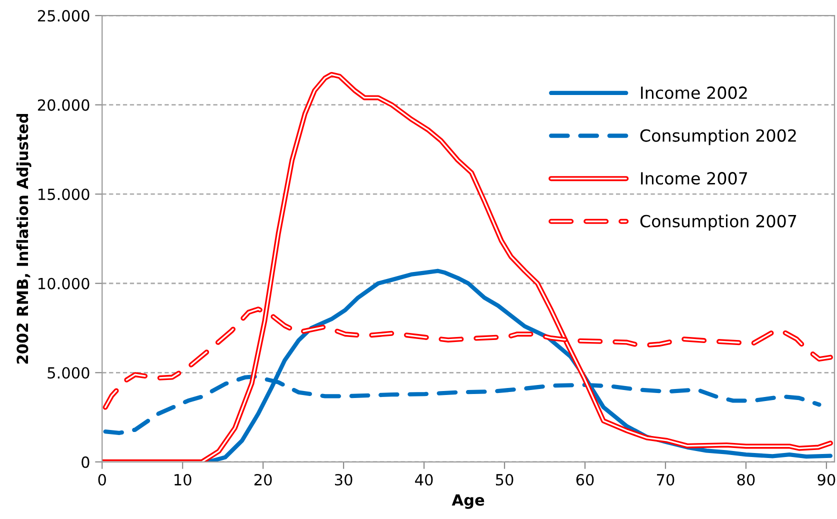 This screenshot has width=837, height=519. Describe the element at coordinates (718, 137) in the screenshot. I see `legend-label: Consumption 2002` at that location.